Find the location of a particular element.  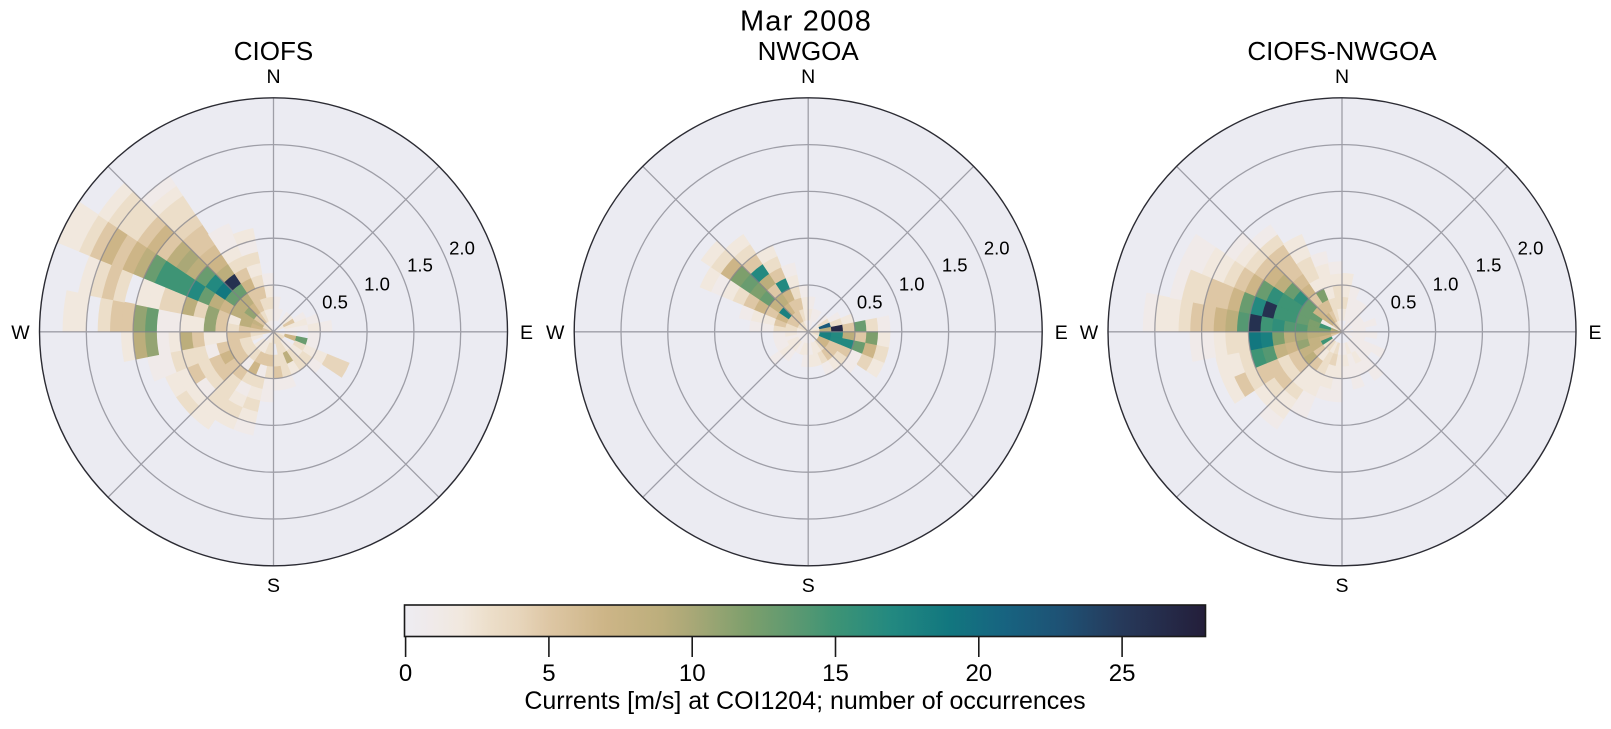

svg-text: NWGOA is located at coordinates (809, 51).